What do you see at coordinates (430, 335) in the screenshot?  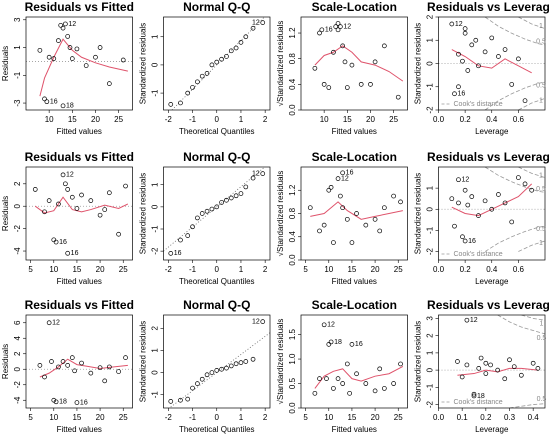 I see `y-tick-label: 2` at bounding box center [430, 335].